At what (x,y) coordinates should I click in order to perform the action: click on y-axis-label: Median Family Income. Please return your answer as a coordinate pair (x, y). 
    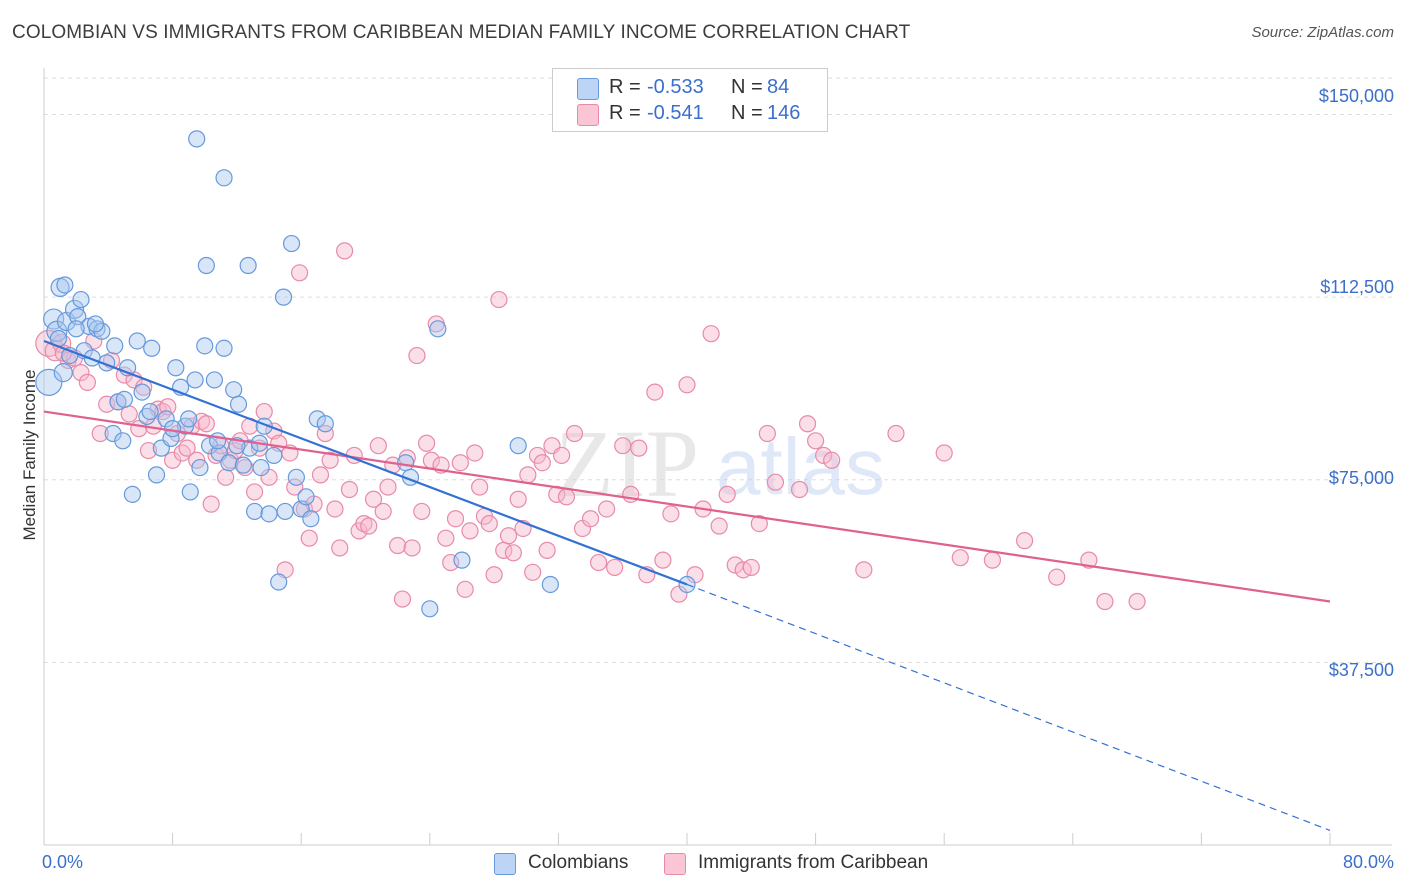
    Looking at the image, I should click on (29, 455).